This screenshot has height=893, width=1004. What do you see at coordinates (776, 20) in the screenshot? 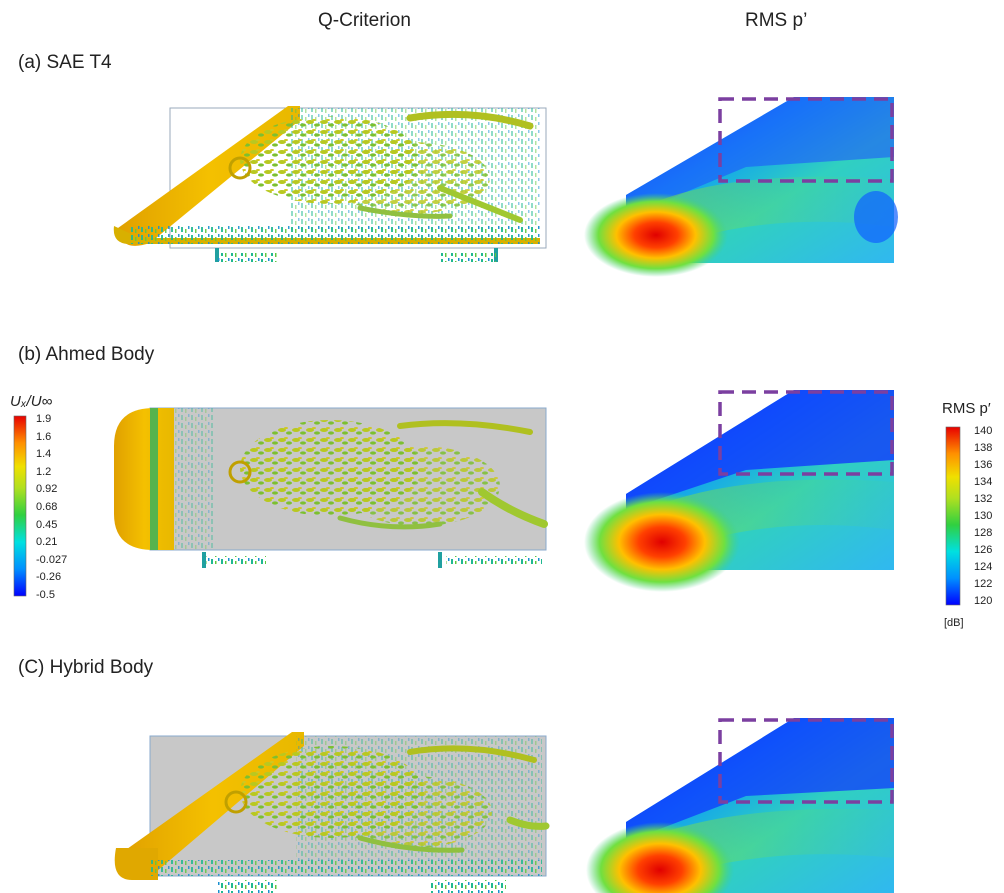
I see `column-header-rms-p: RMS p’` at bounding box center [776, 20].